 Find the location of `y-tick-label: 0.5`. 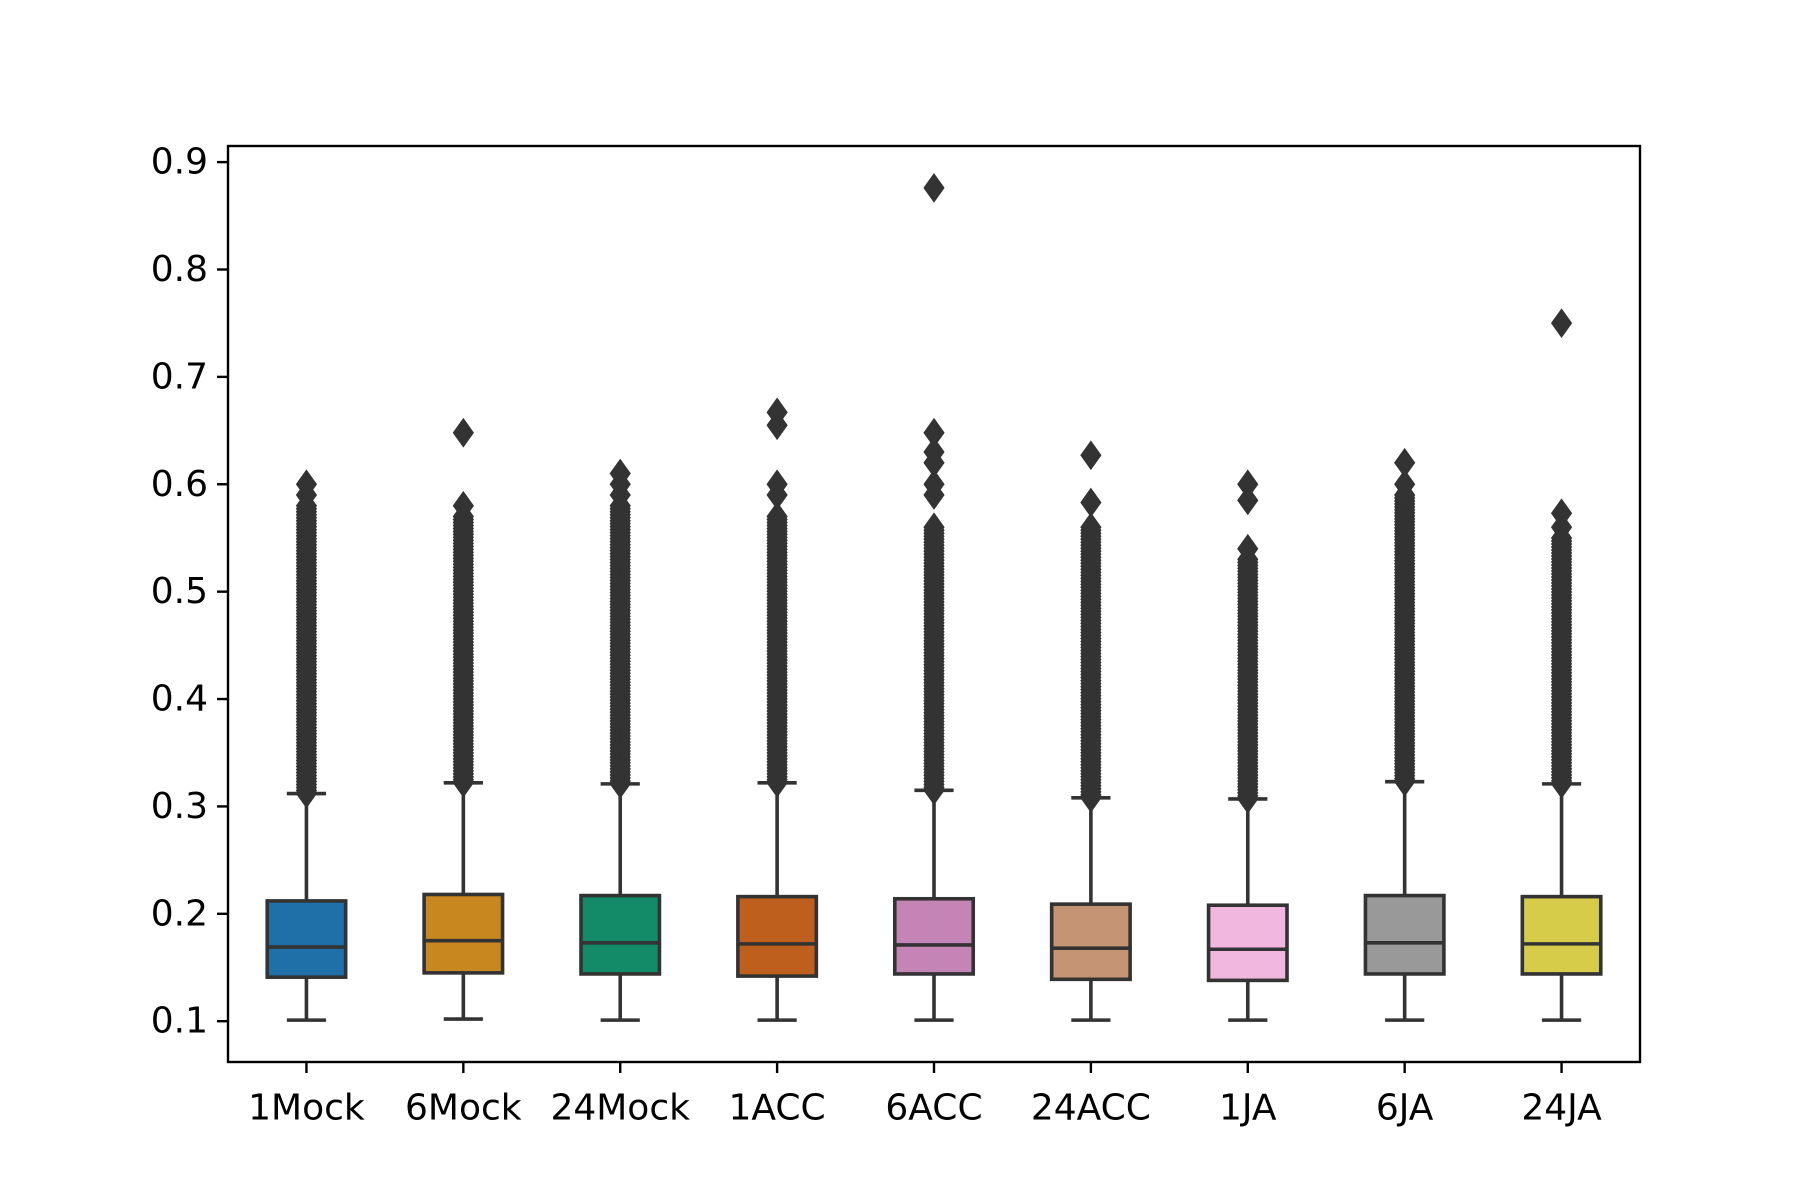

y-tick-label: 0.5 is located at coordinates (179, 591).